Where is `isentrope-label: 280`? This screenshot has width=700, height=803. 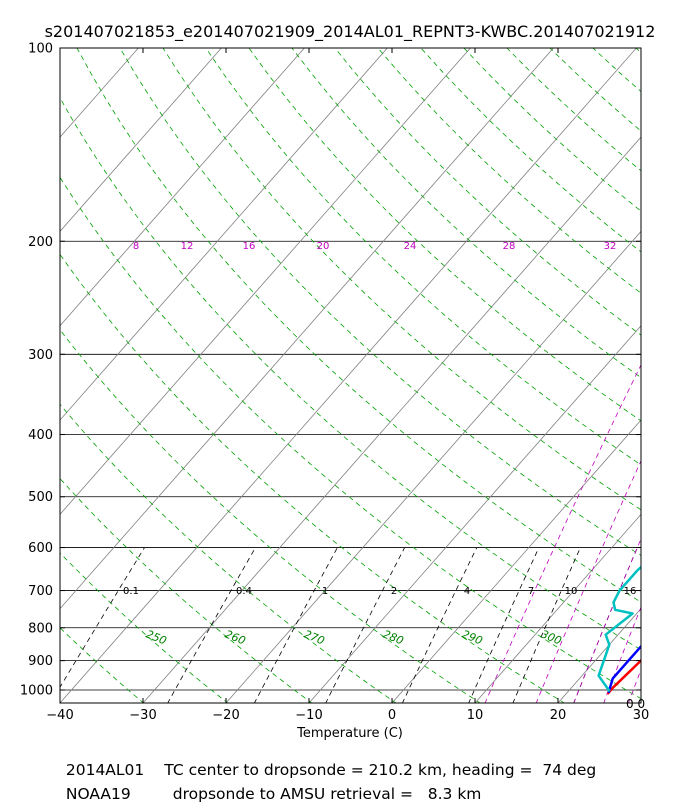
isentrope-label: 280 is located at coordinates (393, 638).